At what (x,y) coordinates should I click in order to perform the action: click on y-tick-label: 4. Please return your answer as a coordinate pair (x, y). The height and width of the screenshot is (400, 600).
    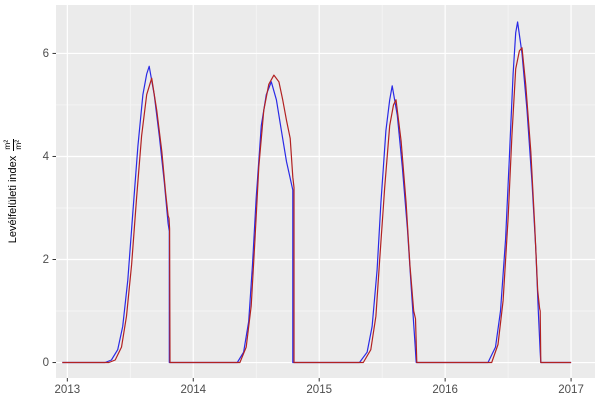
    Looking at the image, I should click on (46, 157).